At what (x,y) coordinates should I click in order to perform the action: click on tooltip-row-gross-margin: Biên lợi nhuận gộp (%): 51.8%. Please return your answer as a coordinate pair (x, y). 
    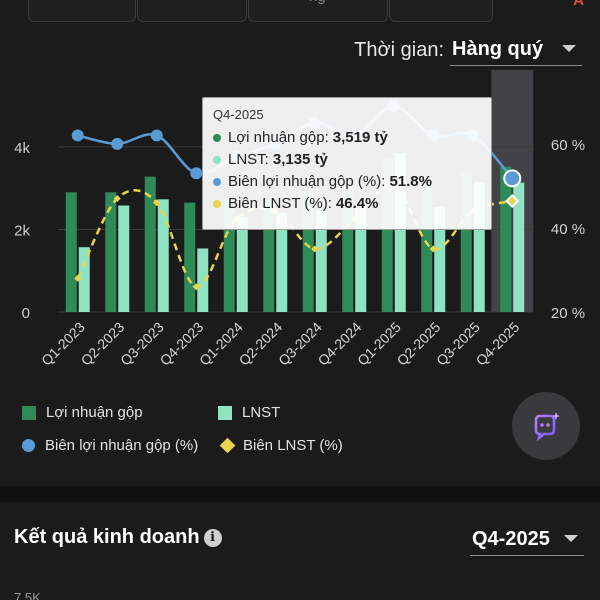
    Looking at the image, I should click on (347, 182).